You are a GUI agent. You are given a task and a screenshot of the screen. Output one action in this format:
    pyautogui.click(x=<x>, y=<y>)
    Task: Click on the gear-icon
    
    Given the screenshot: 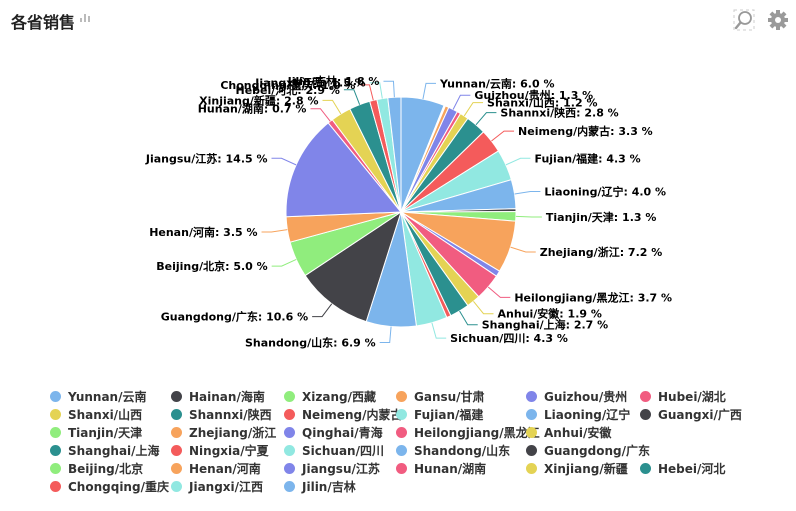 What is the action you would take?
    pyautogui.click(x=778, y=20)
    